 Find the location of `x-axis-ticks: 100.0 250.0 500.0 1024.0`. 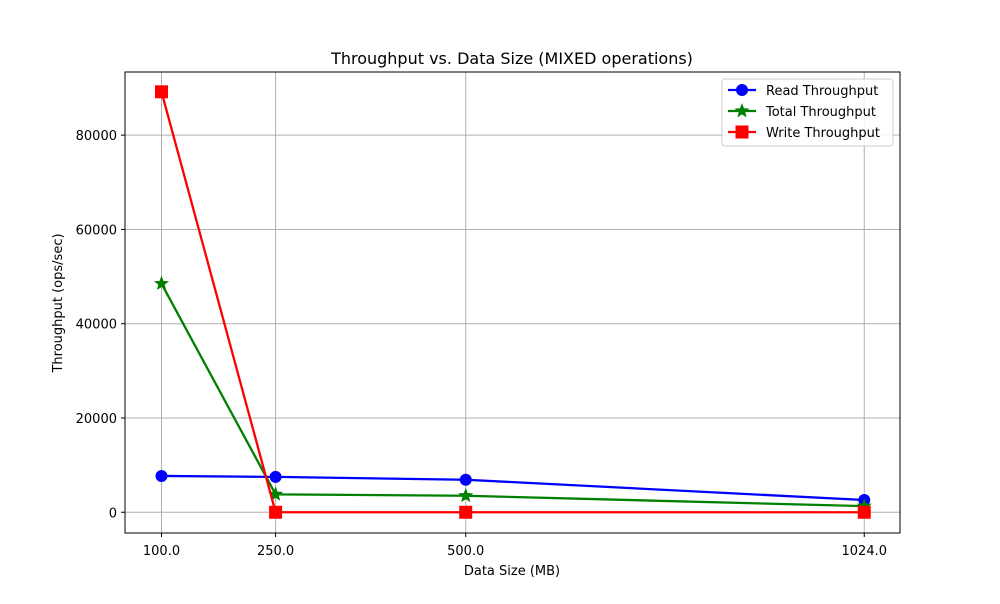

x-axis-ticks: 100.0 250.0 500.0 1024.0 is located at coordinates (515, 546).